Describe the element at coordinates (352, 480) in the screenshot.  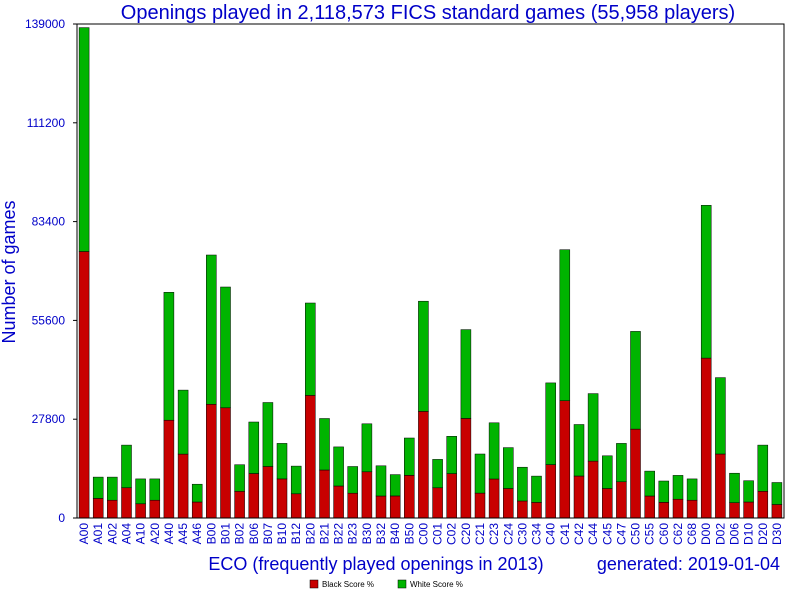
I see `bar-white-b23` at that location.